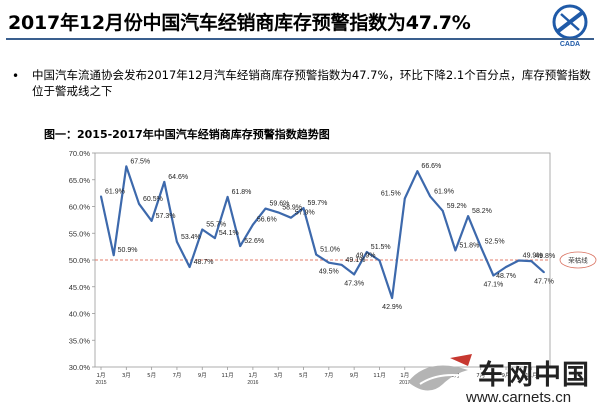  What do you see at coordinates (381, 247) in the screenshot?
I see `data-label: 51.5%` at bounding box center [381, 247].